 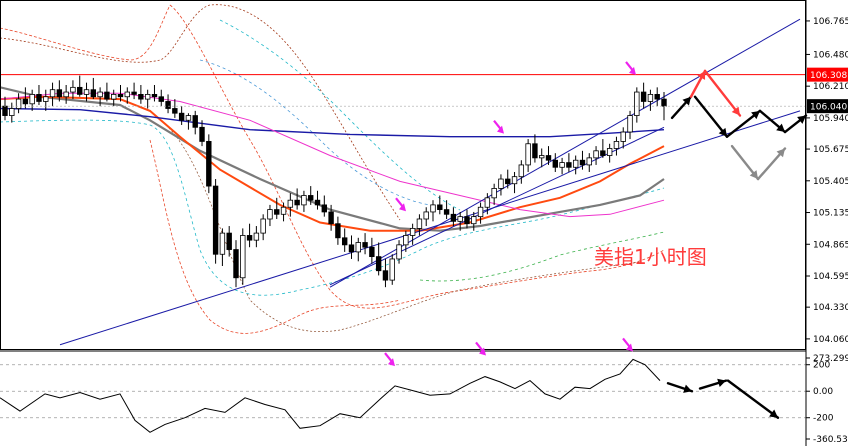 I want to click on forecast-arrow-shaft, so click(x=711, y=116).